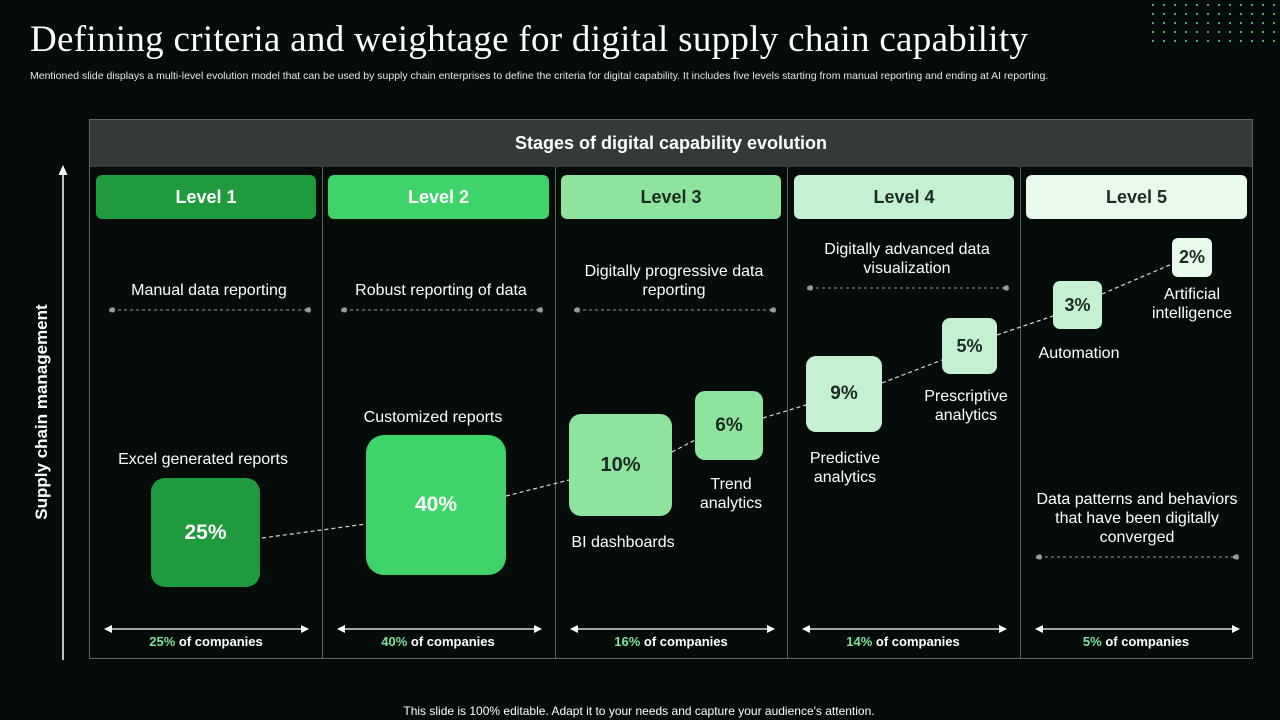  What do you see at coordinates (859, 641) in the screenshot?
I see `share-value: 14%` at bounding box center [859, 641].